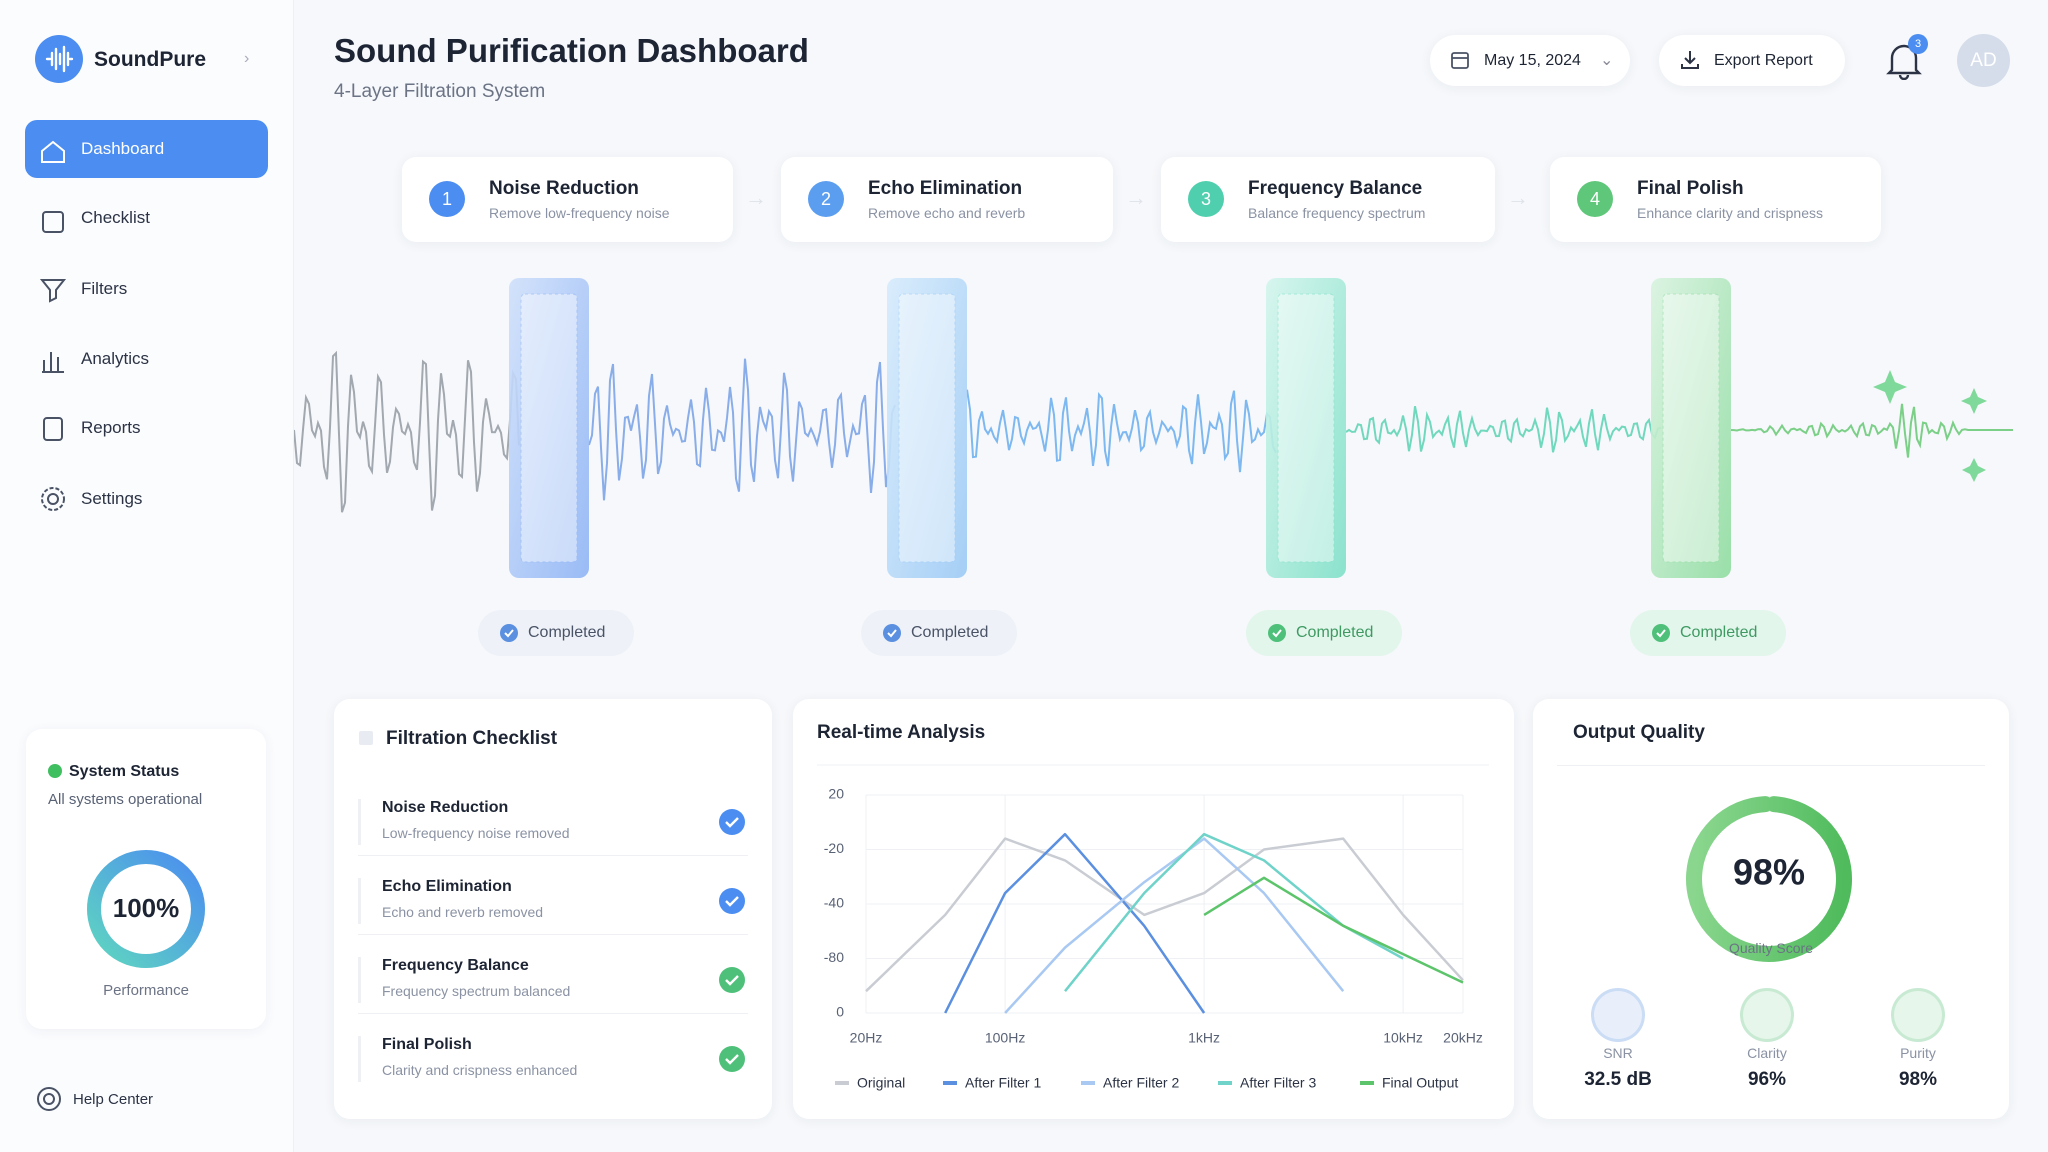  Describe the element at coordinates (1206, 199) in the screenshot. I see `step-number: 3` at that location.